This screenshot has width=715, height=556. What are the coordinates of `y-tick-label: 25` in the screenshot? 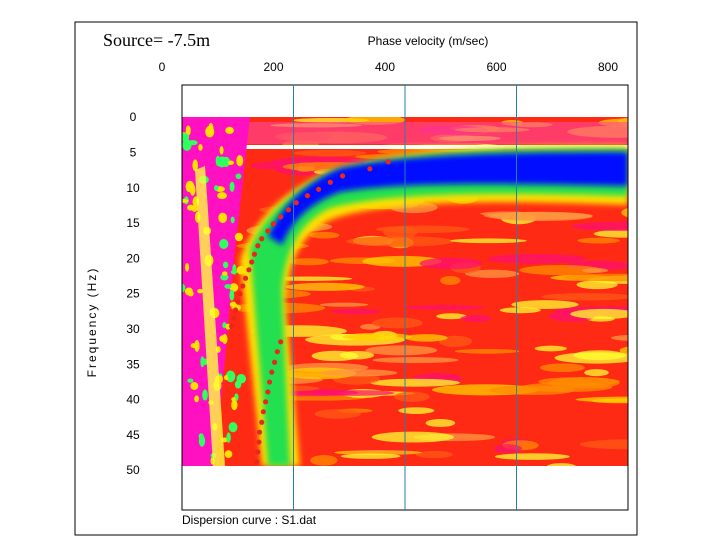 It's located at (133, 294).